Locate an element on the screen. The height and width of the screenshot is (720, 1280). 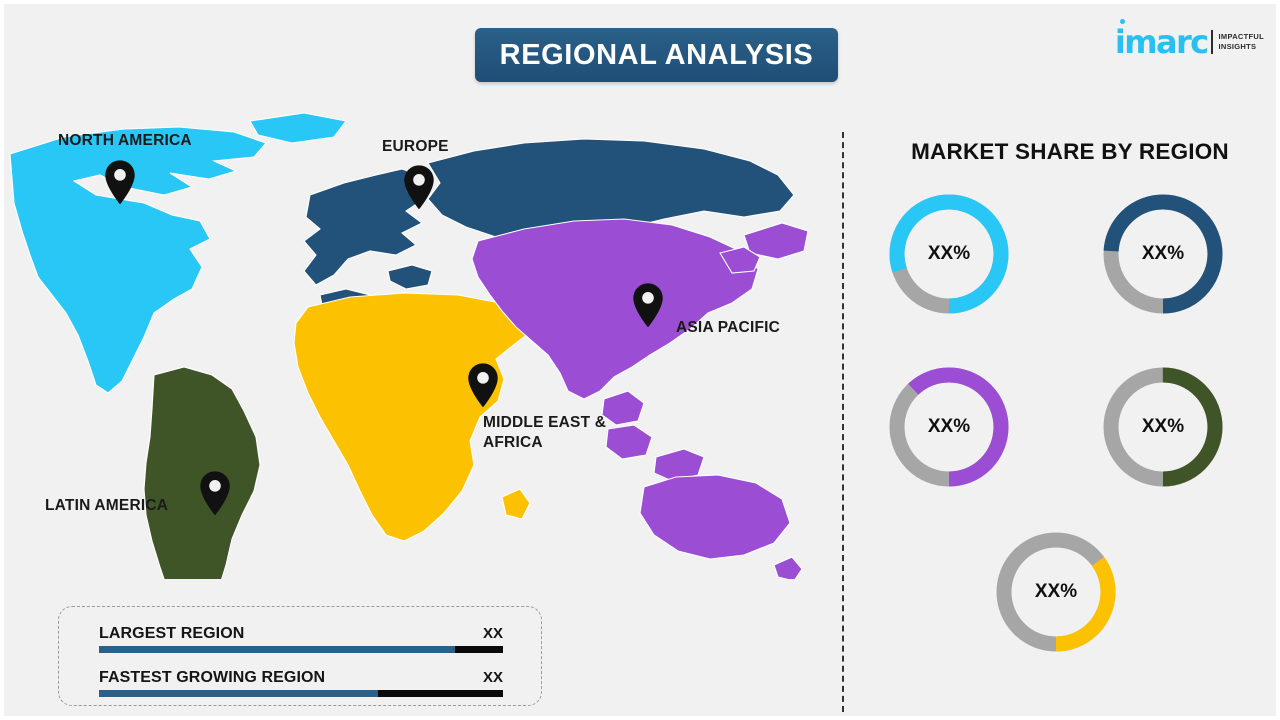
logo-wordmark-text: imarc is located at coordinates (1161, 42).